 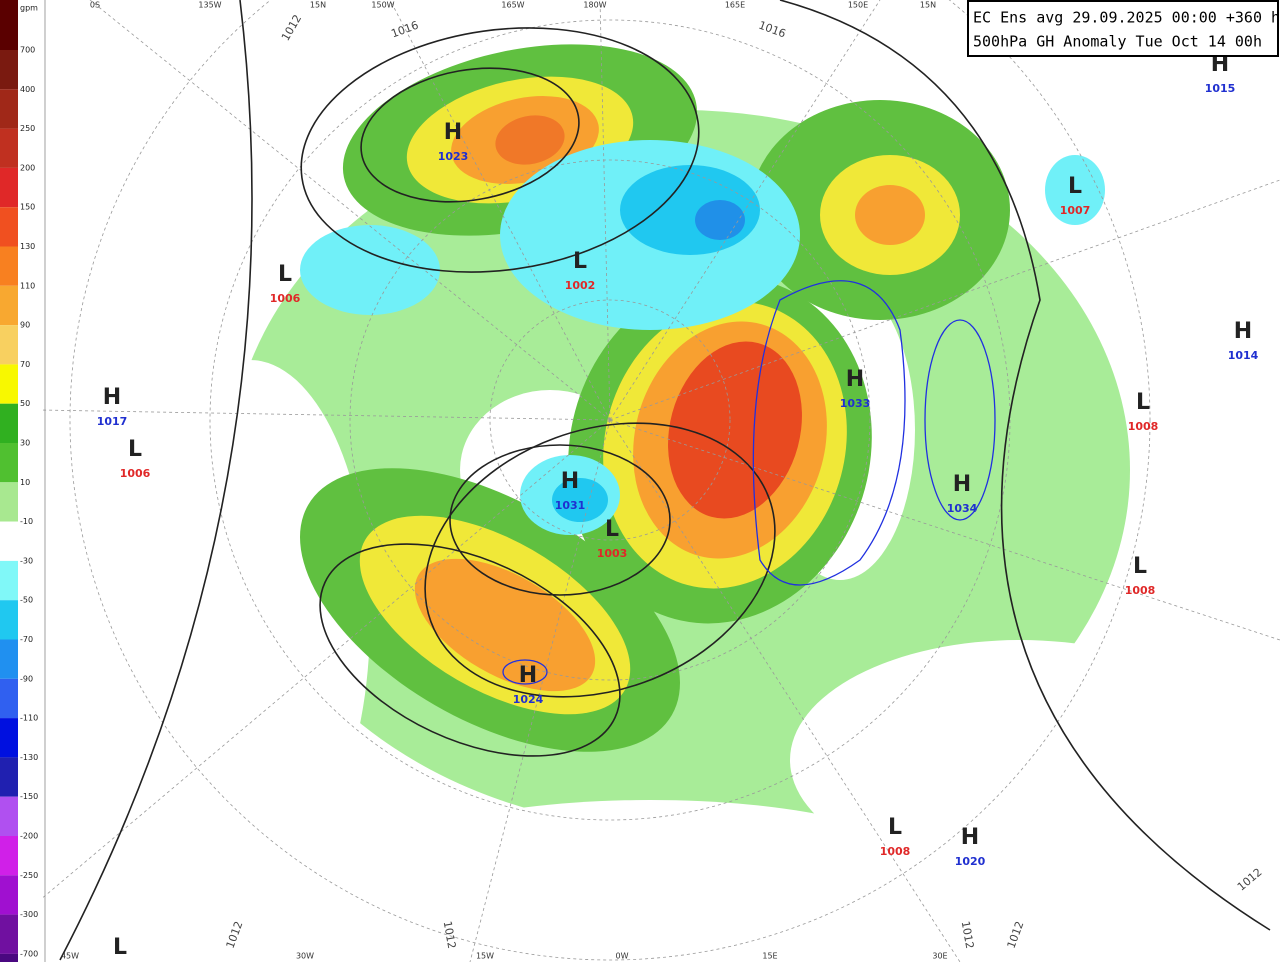 I want to click on longitude-label: 150W, so click(x=382, y=5).